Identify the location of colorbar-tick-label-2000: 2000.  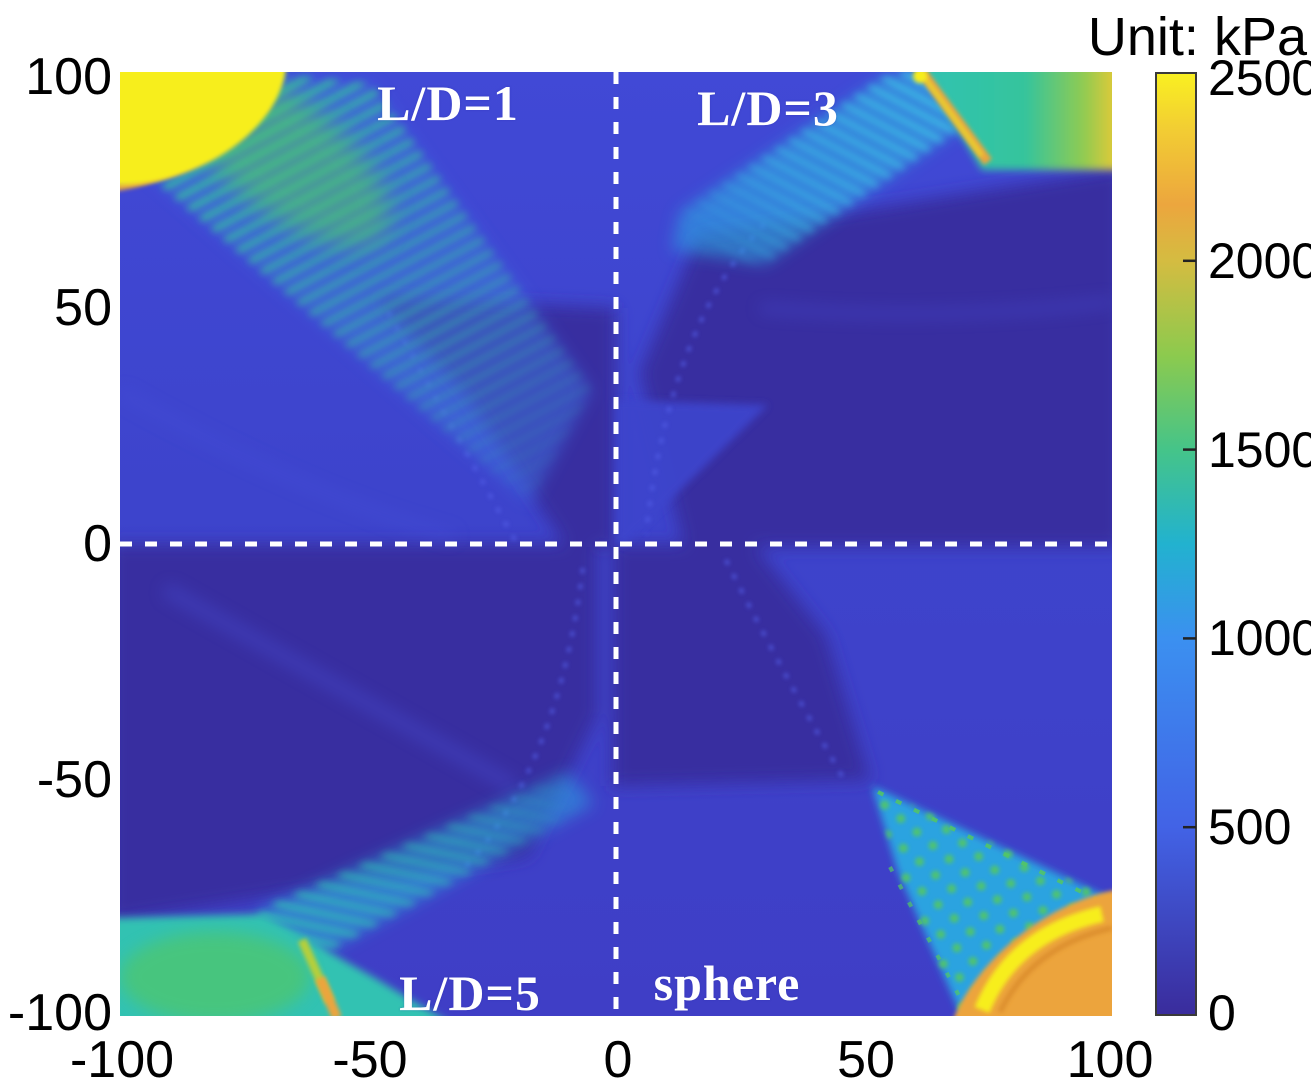
(1259, 261).